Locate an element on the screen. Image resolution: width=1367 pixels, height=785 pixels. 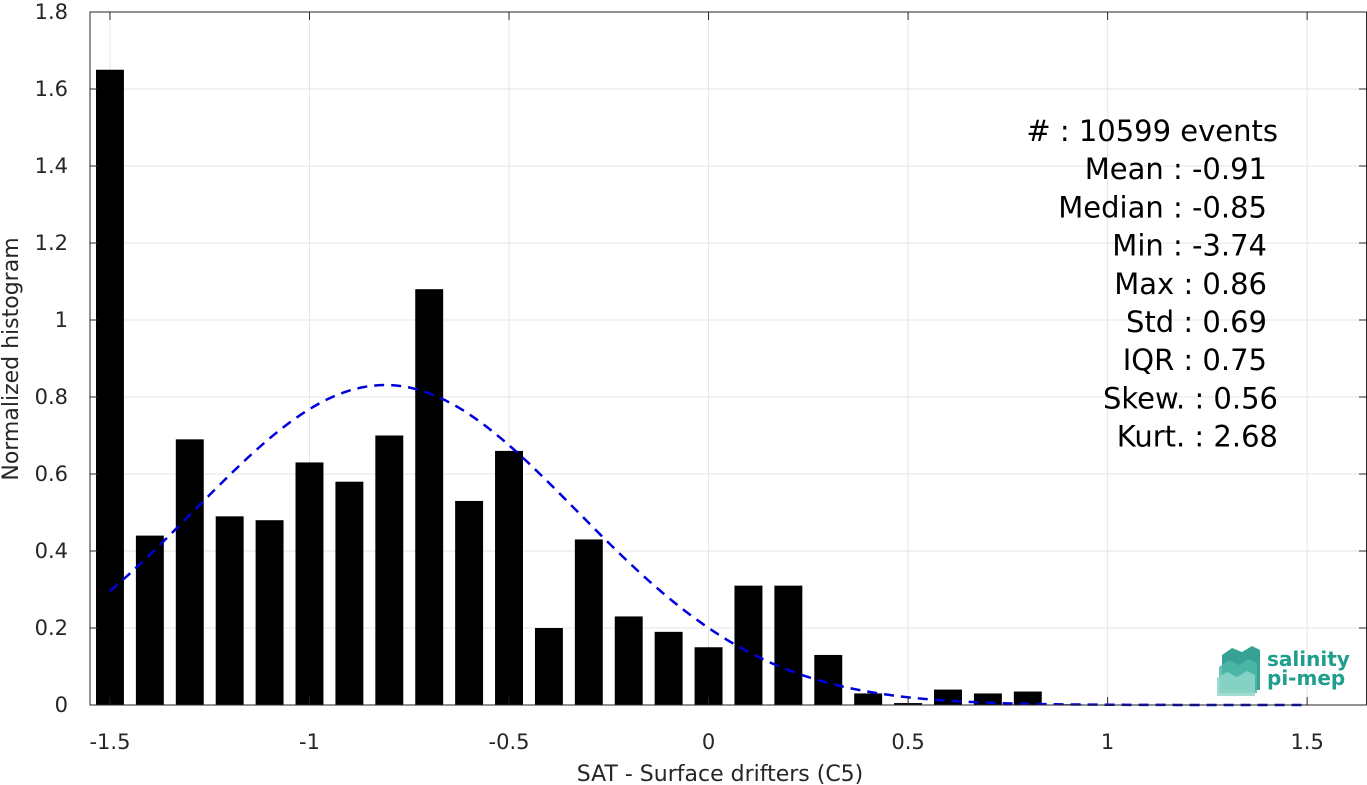
statistic-line: Median : -0.85 is located at coordinates (1162, 207).